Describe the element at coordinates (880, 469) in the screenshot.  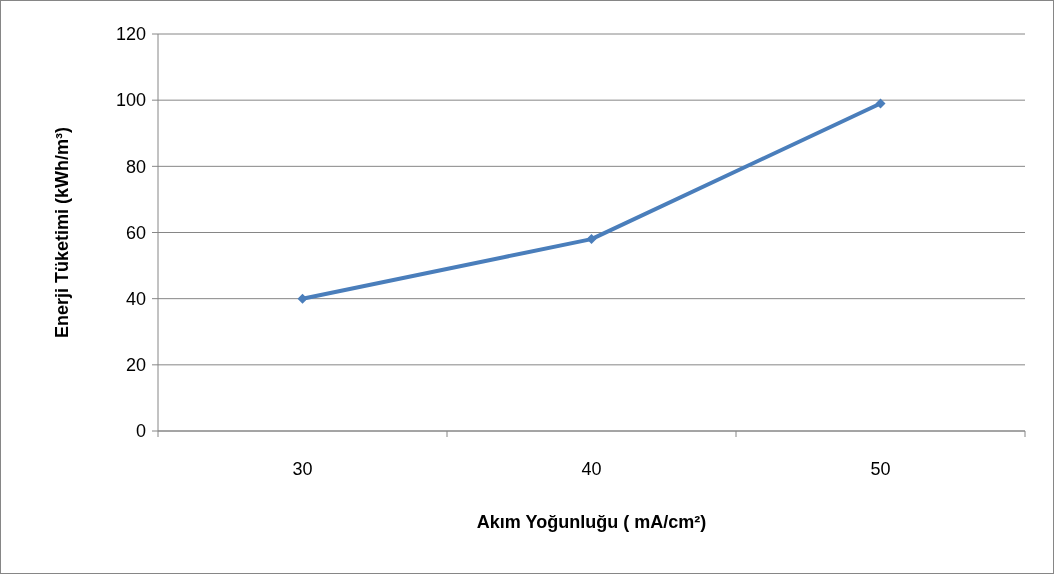
I see `x-tick-label: 50` at that location.